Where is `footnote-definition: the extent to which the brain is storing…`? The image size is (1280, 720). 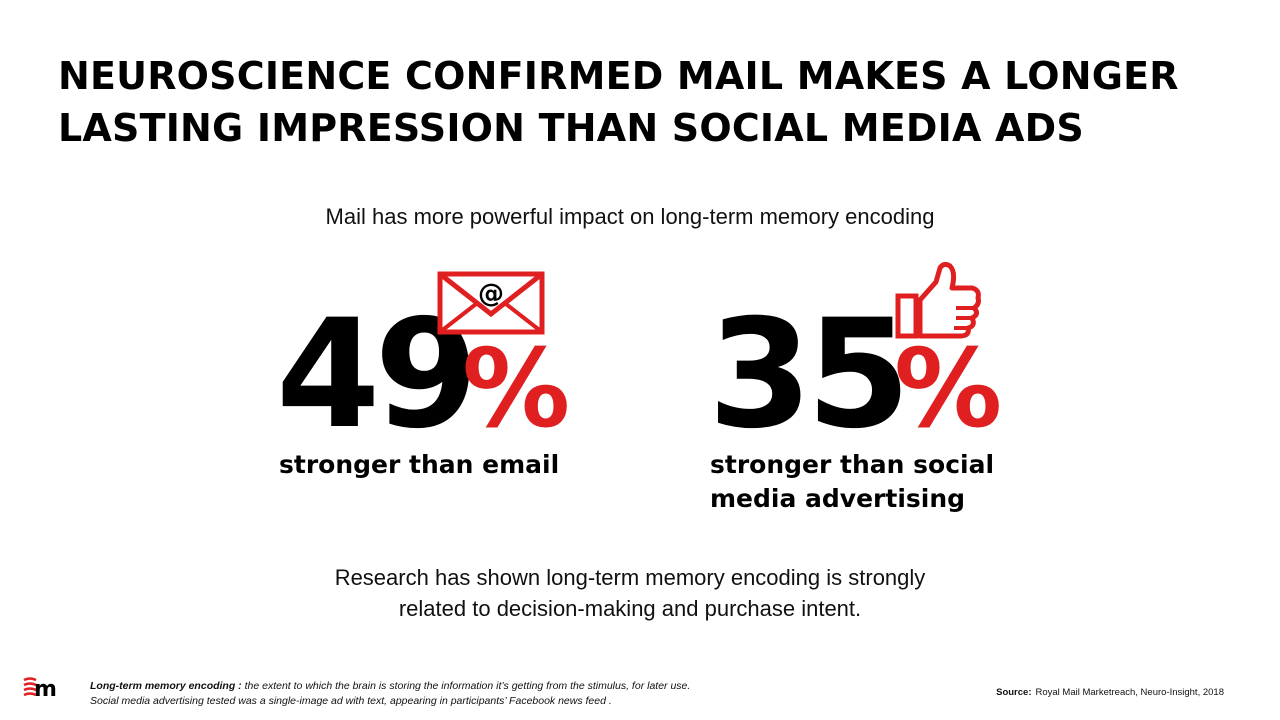 footnote-definition: the extent to which the brain is storing… is located at coordinates (466, 686).